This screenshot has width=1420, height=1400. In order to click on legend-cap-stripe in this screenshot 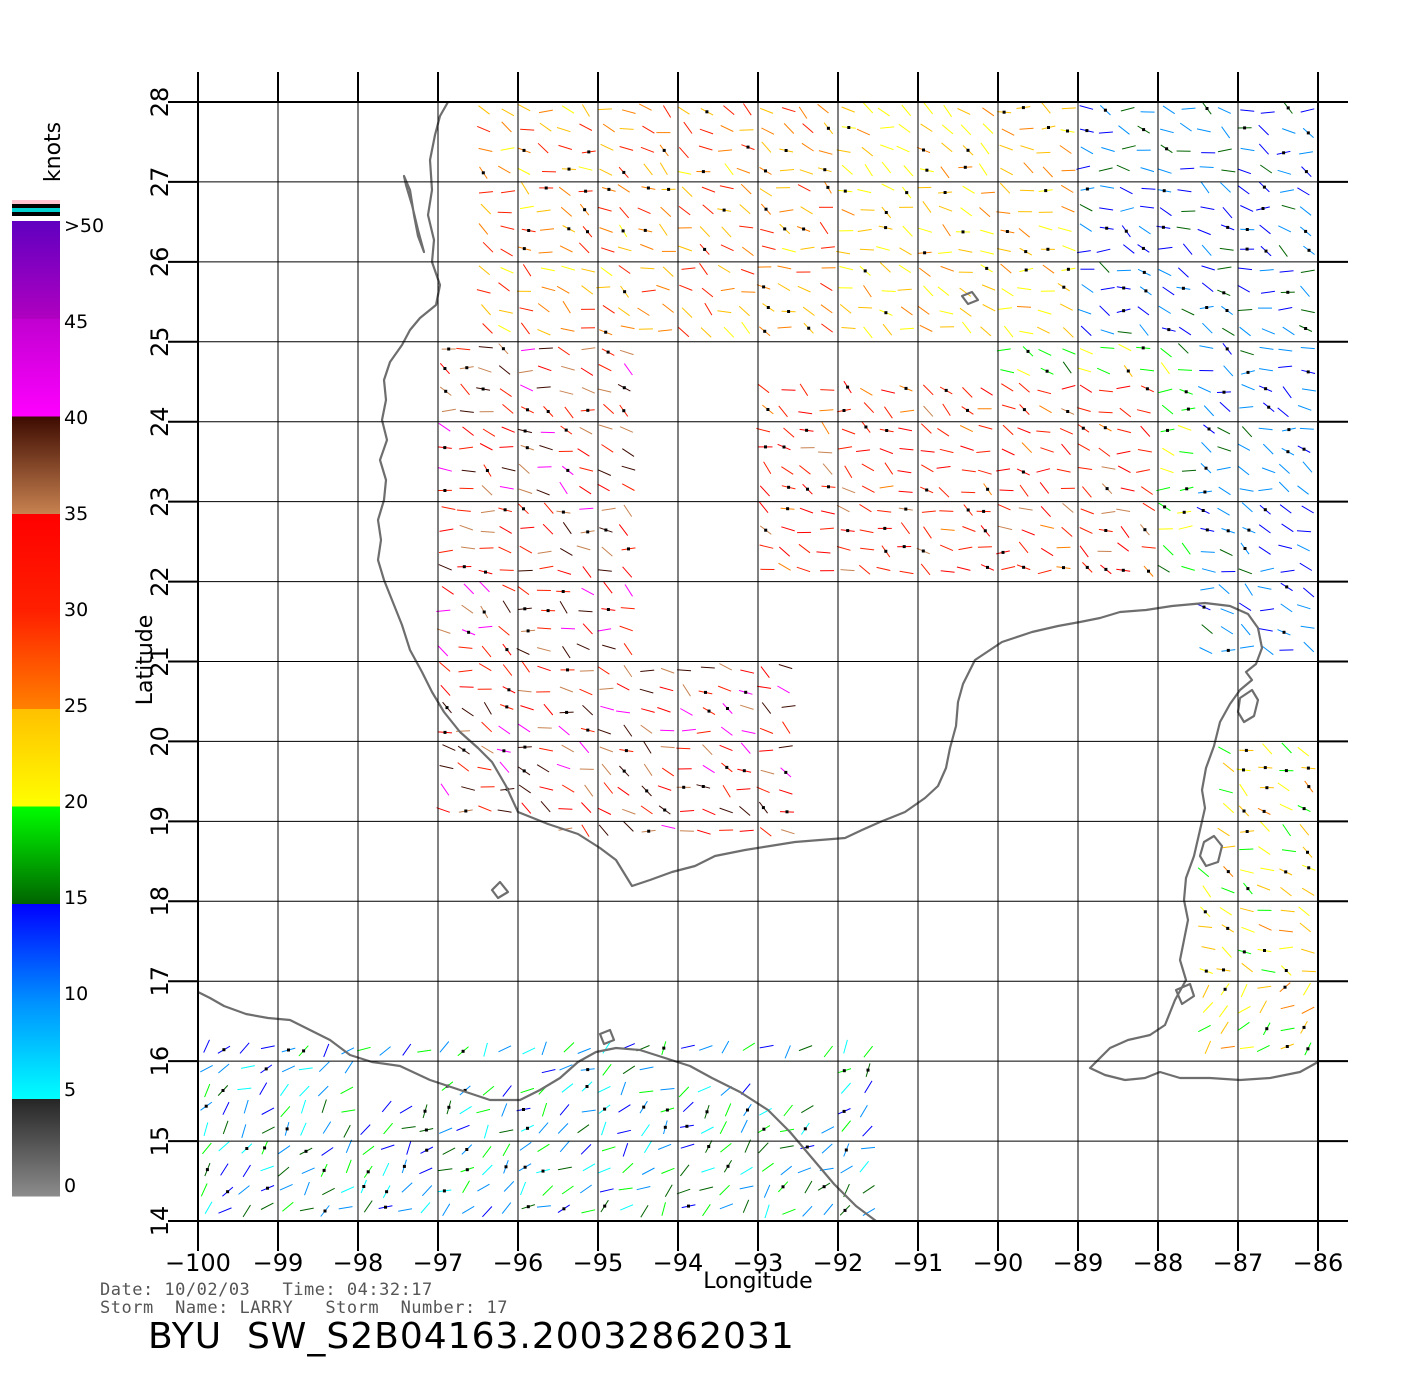, I will do `click(36, 202)`.